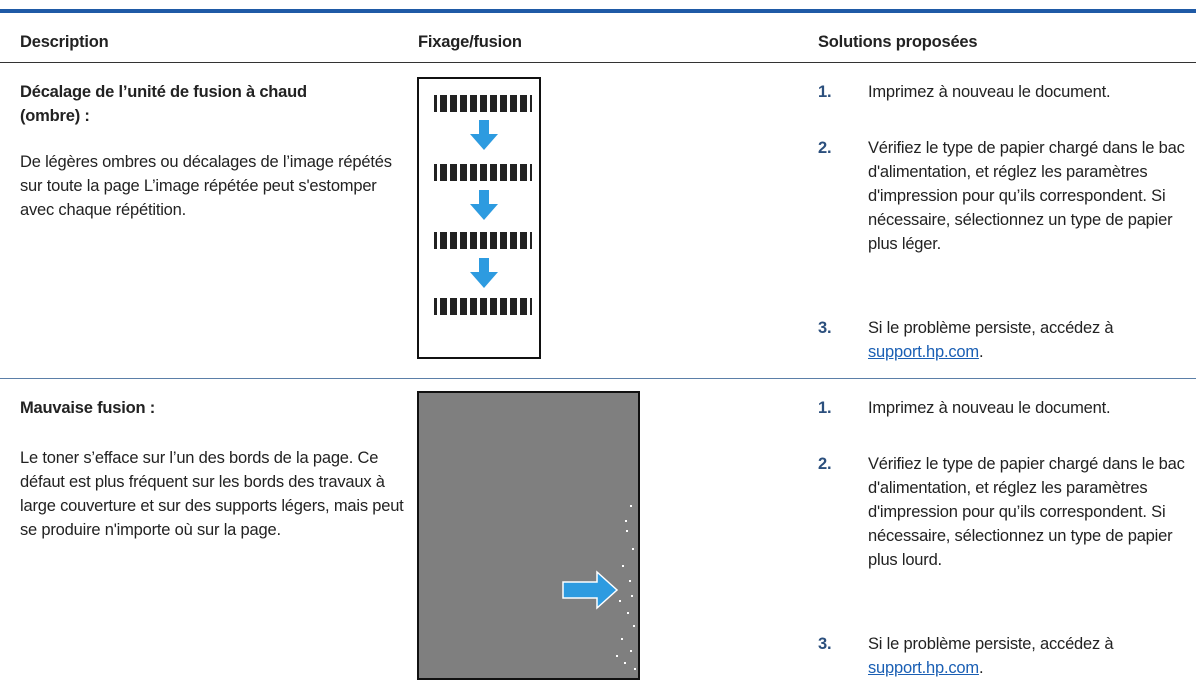 Image resolution: width=1196 pixels, height=686 pixels. Describe the element at coordinates (626, 587) in the screenshot. I see `speckles` at that location.